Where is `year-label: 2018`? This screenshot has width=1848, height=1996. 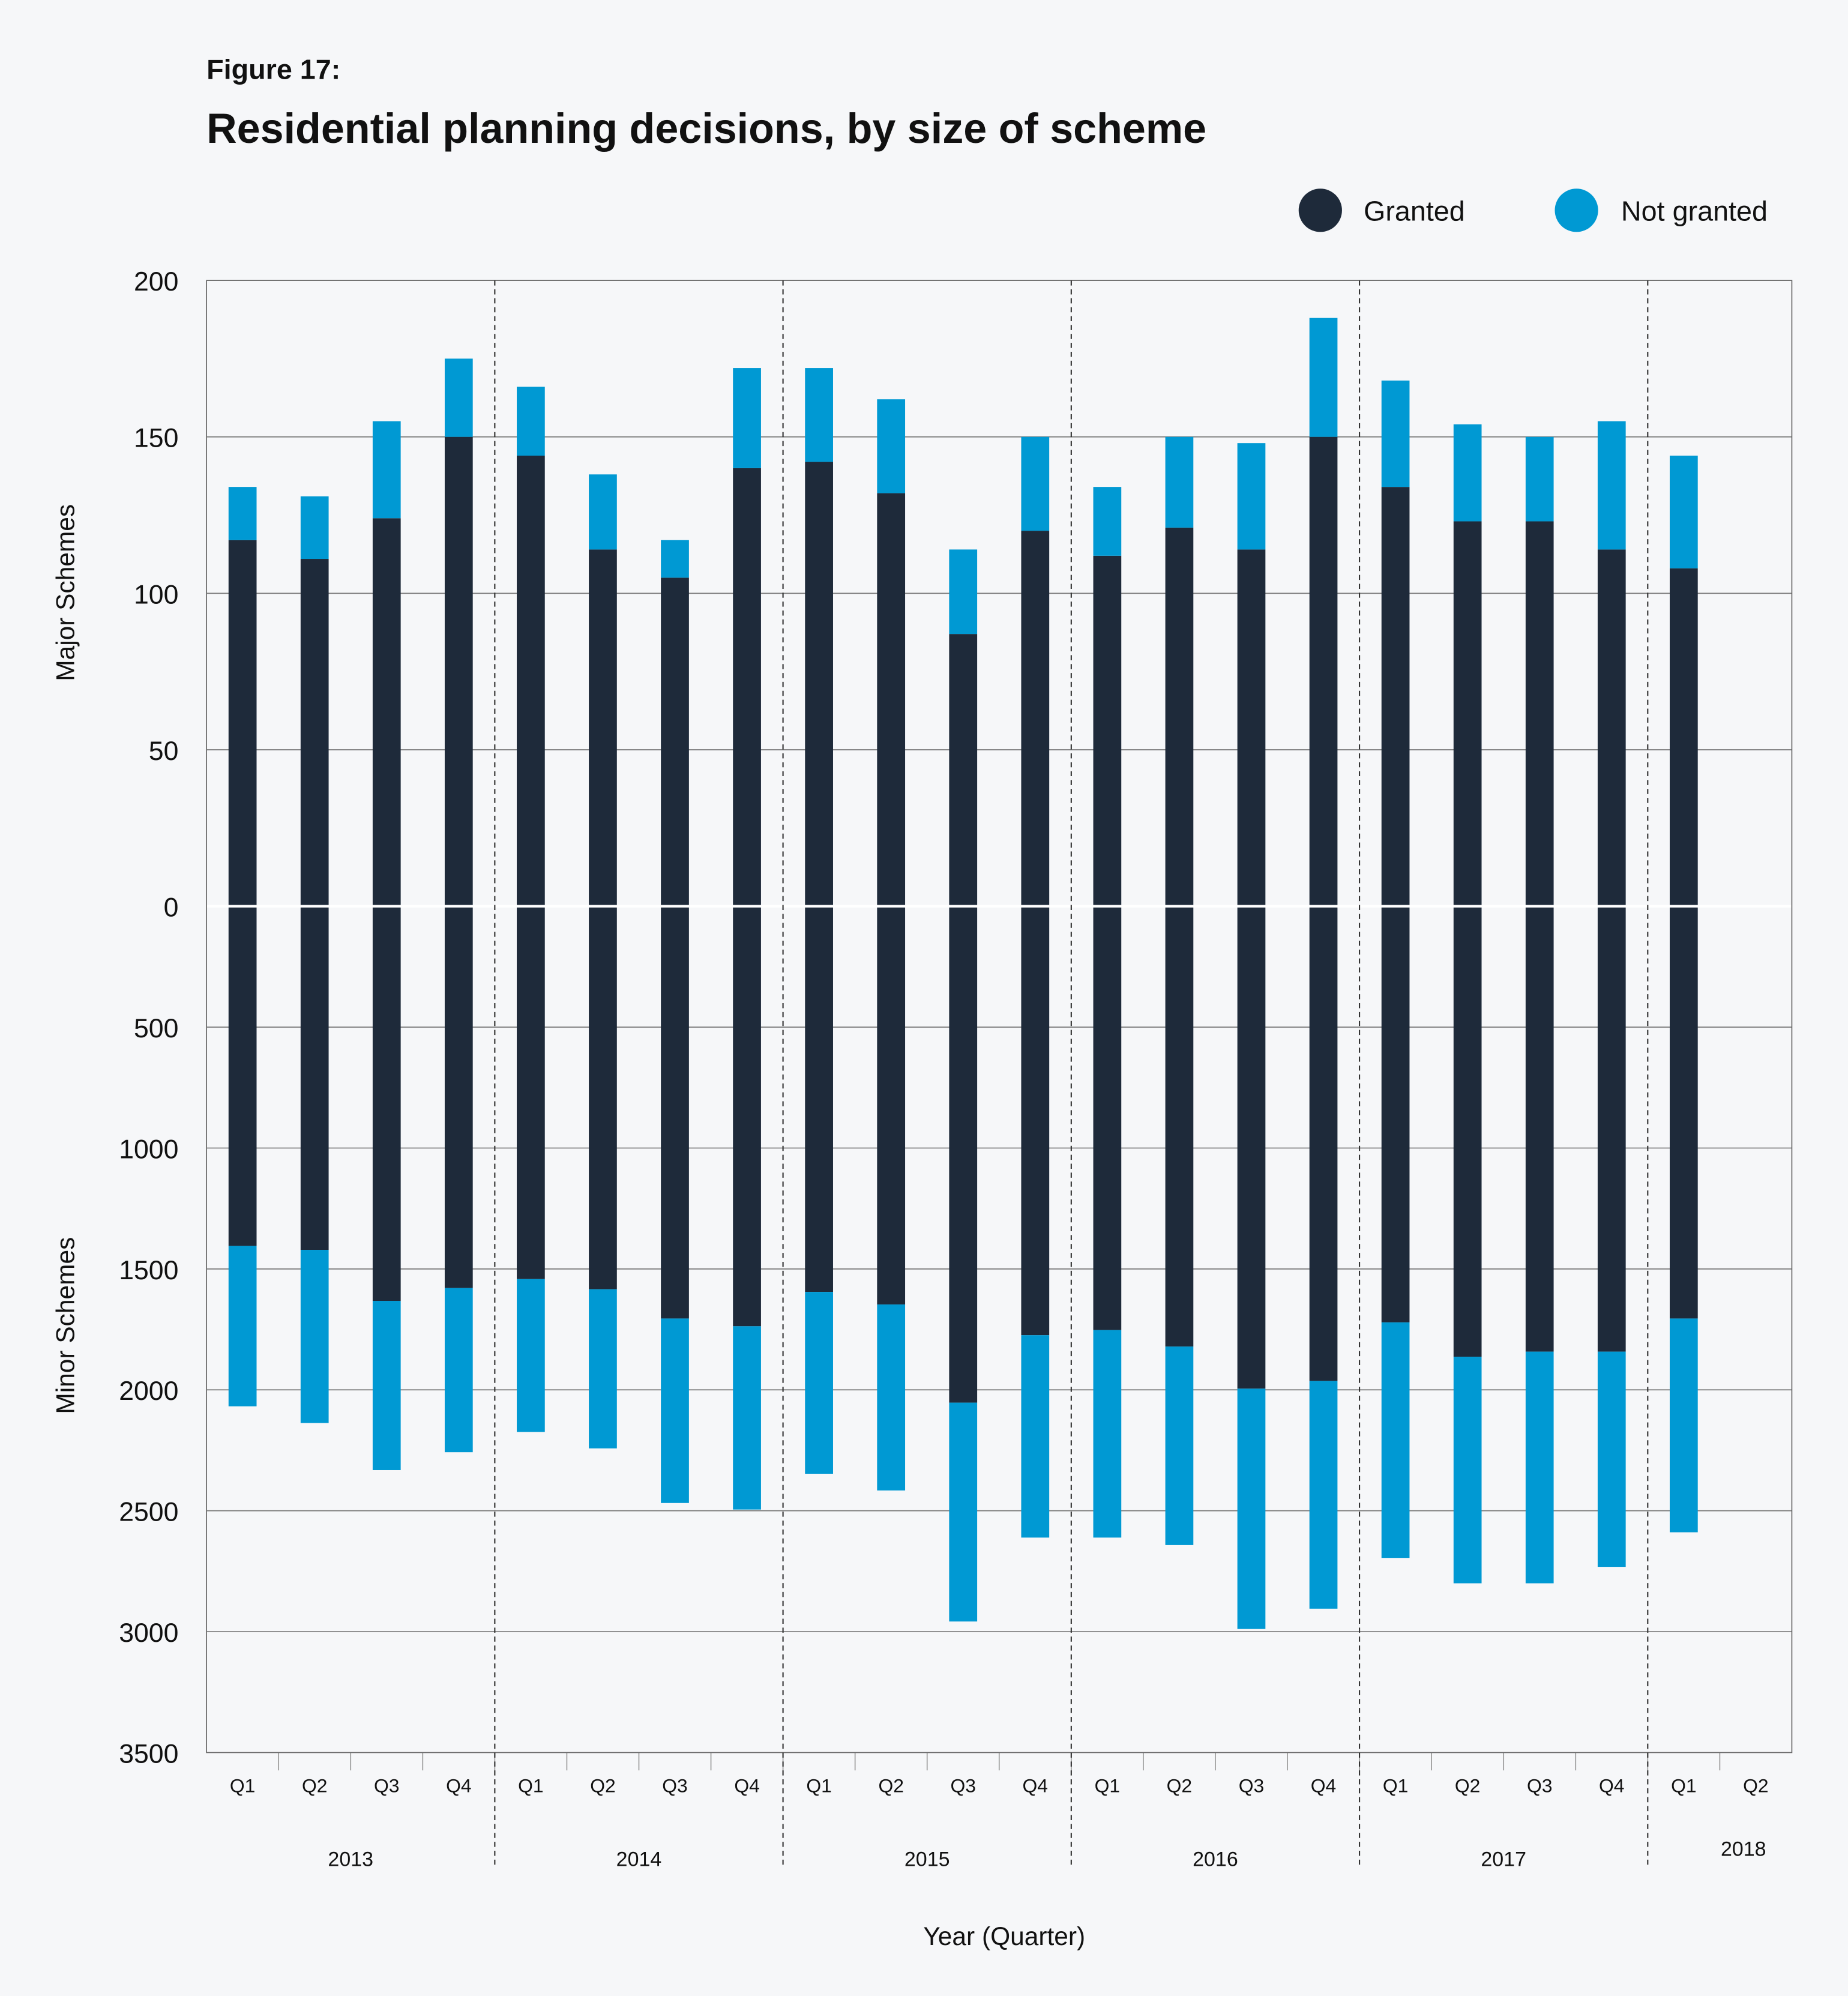 year-label: 2018 is located at coordinates (1743, 1849).